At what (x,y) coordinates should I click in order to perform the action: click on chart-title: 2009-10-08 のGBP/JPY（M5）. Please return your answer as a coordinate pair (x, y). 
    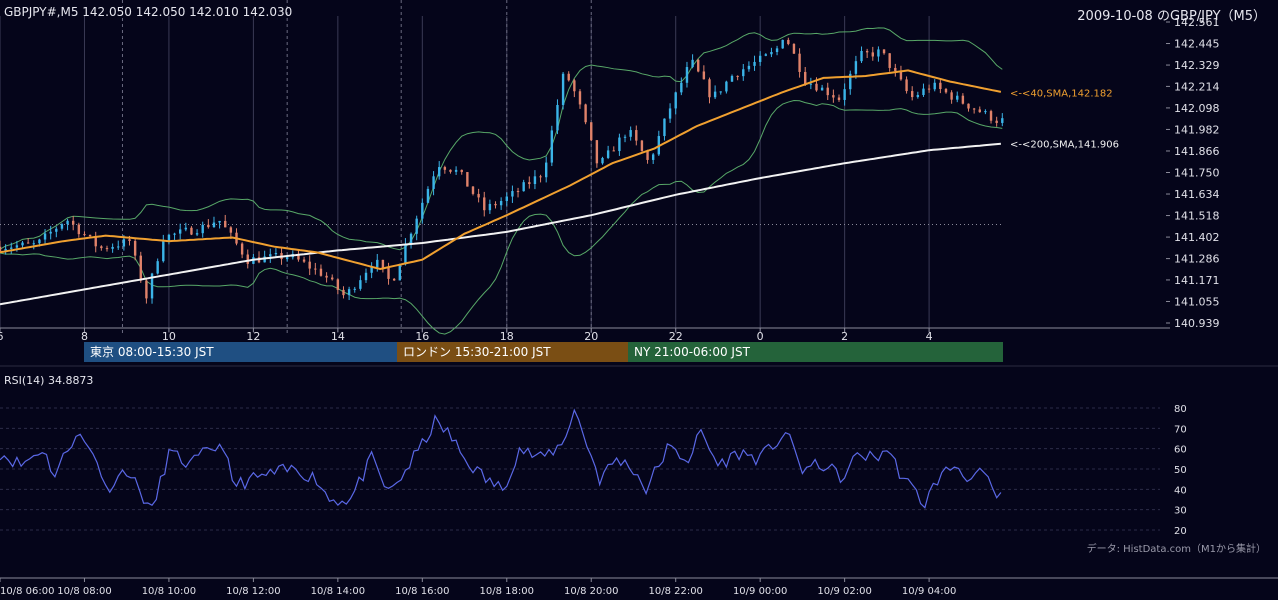
    Looking at the image, I should click on (1171, 16).